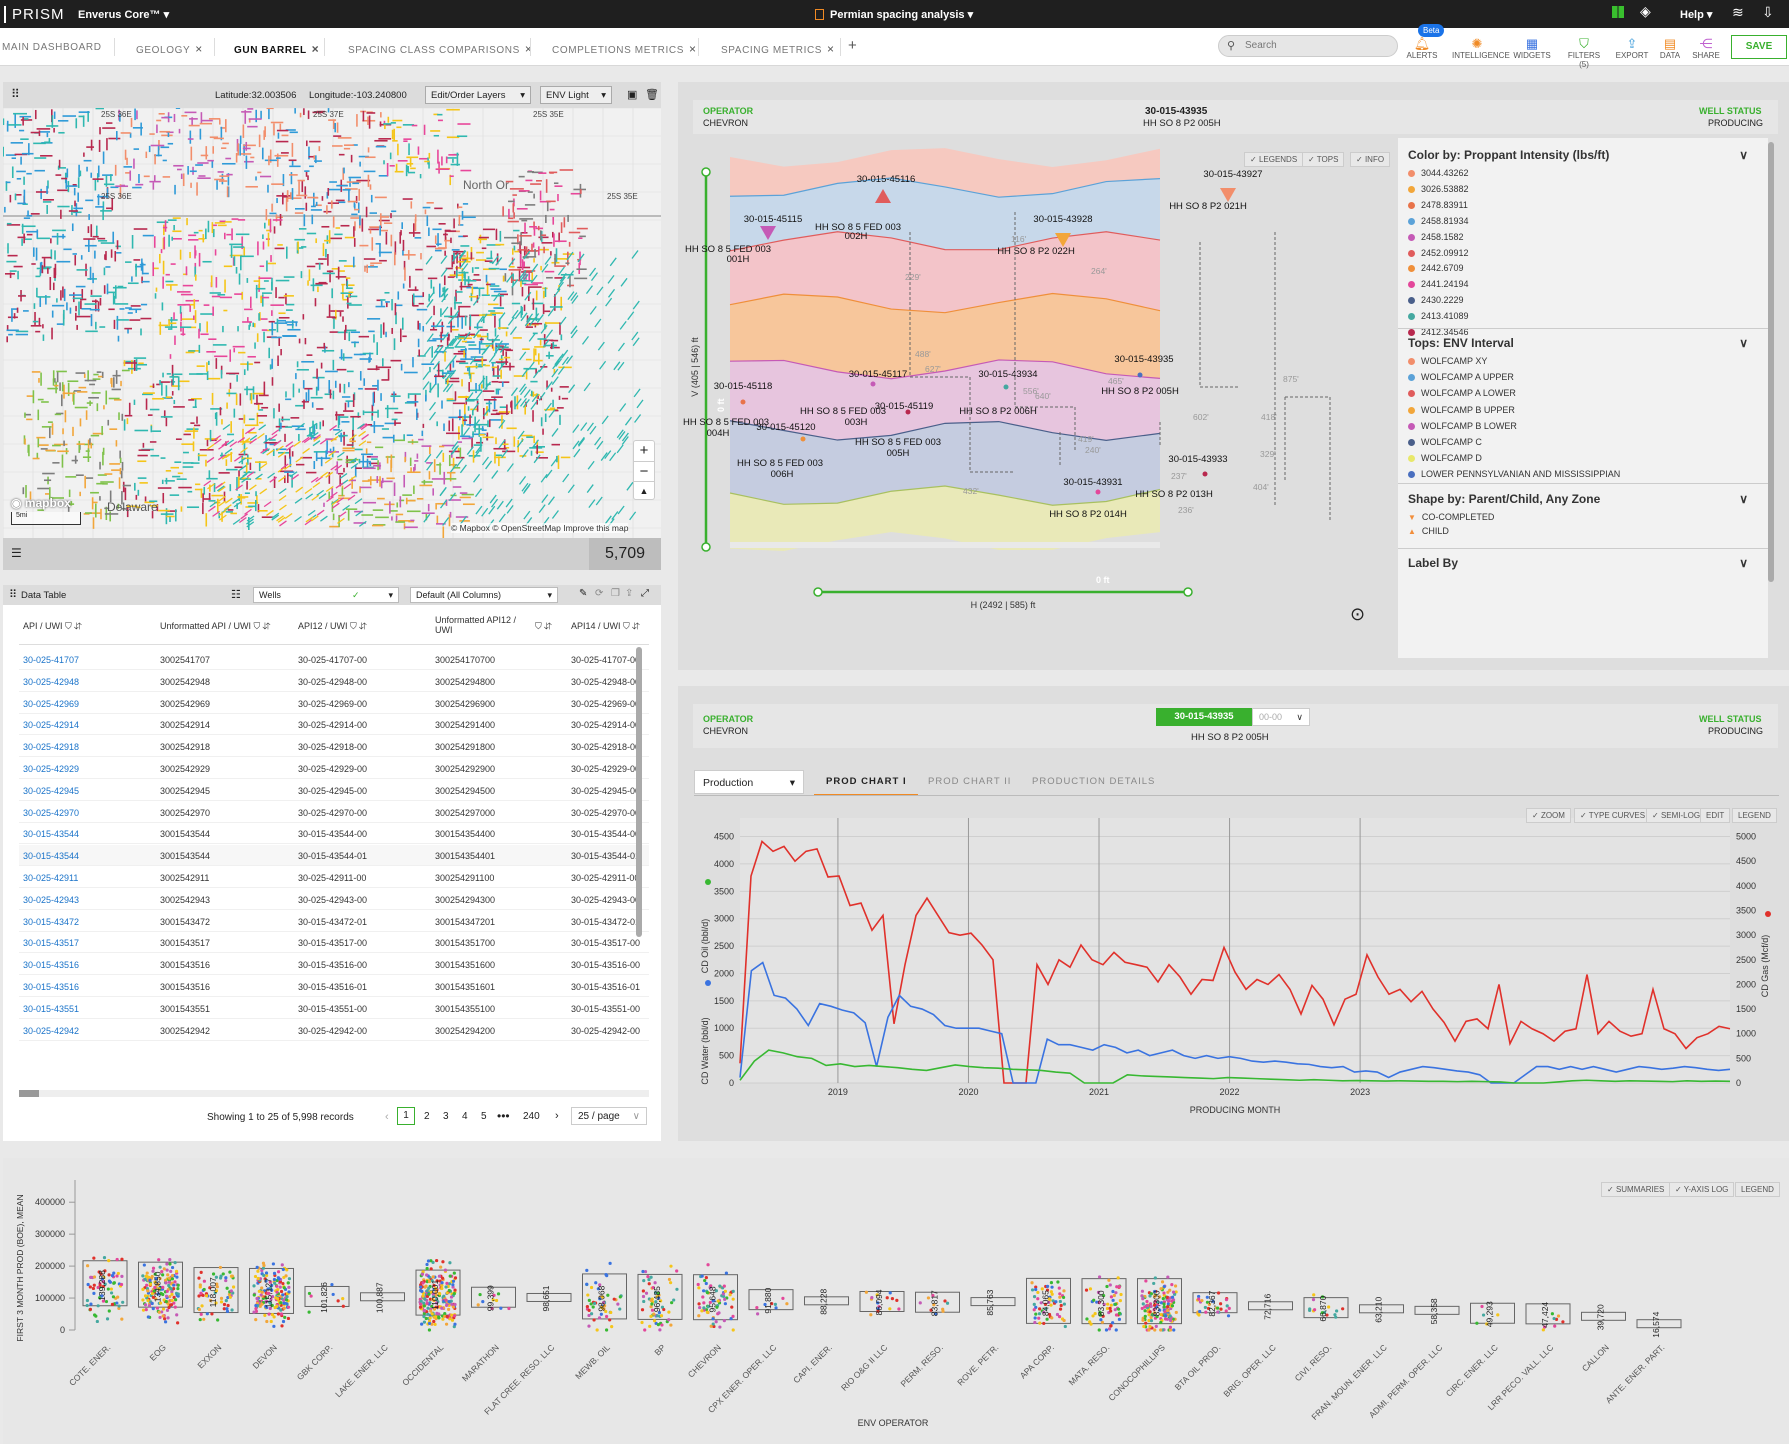  Describe the element at coordinates (169, 49) in the screenshot. I see `tab-geology: GEOLOGY ×` at that location.